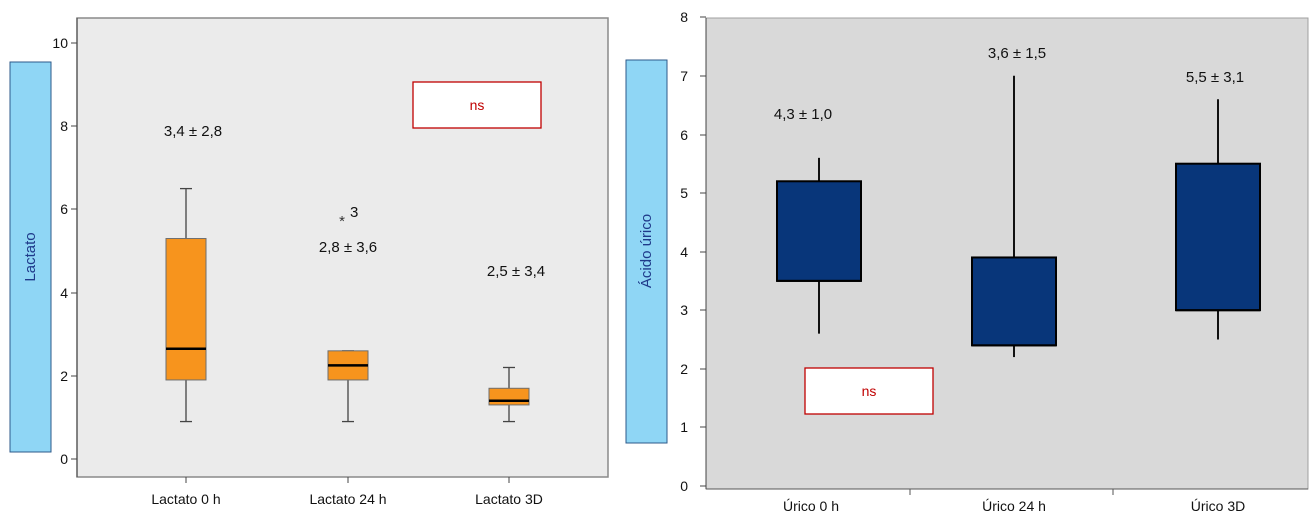 This screenshot has height=515, width=1312. I want to click on lactato-ytick-label: 0, so click(64, 459).